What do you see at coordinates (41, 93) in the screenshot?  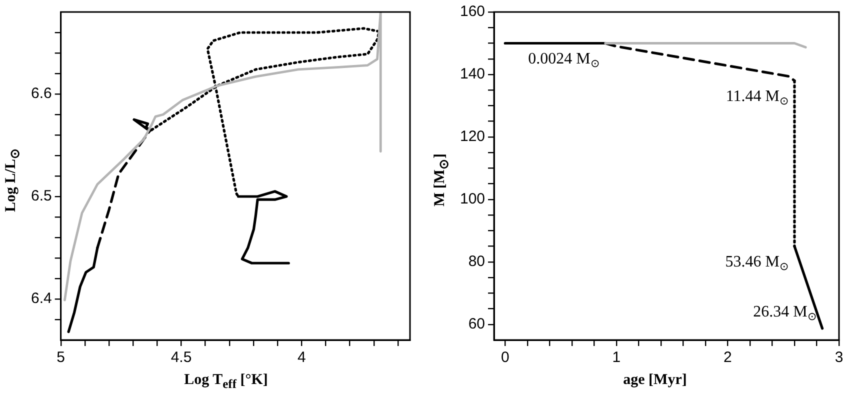 I see `y-tick-label: 6.6` at bounding box center [41, 93].